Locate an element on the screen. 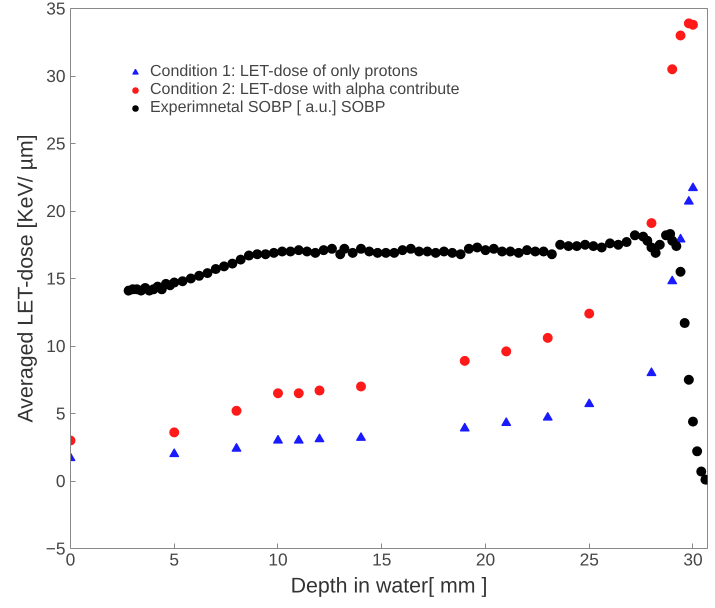 Image resolution: width=715 pixels, height=608 pixels. y-tick-label: 0 is located at coordinates (61, 481).